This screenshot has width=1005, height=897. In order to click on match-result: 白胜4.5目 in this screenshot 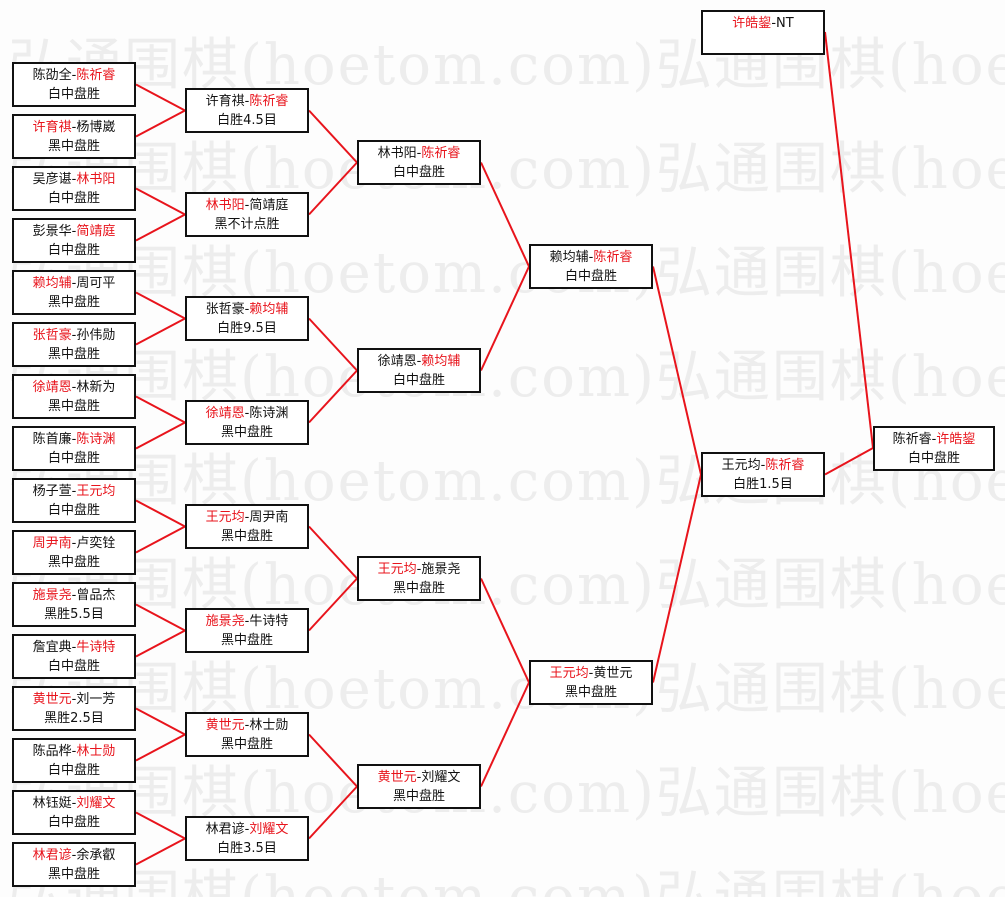, I will do `click(247, 120)`.